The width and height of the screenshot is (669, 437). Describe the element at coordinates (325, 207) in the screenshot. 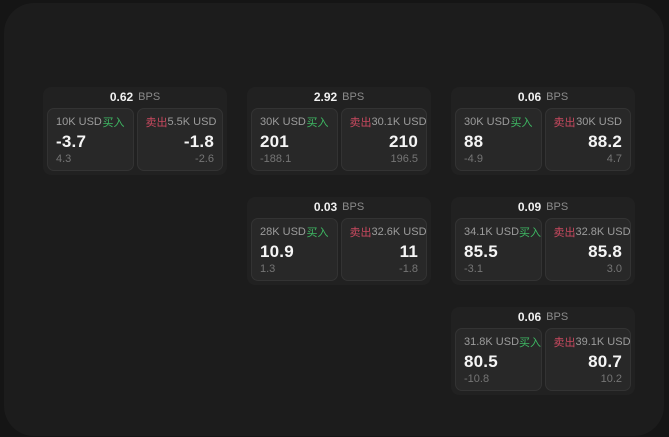

I see `bps-value: 0.03` at that location.